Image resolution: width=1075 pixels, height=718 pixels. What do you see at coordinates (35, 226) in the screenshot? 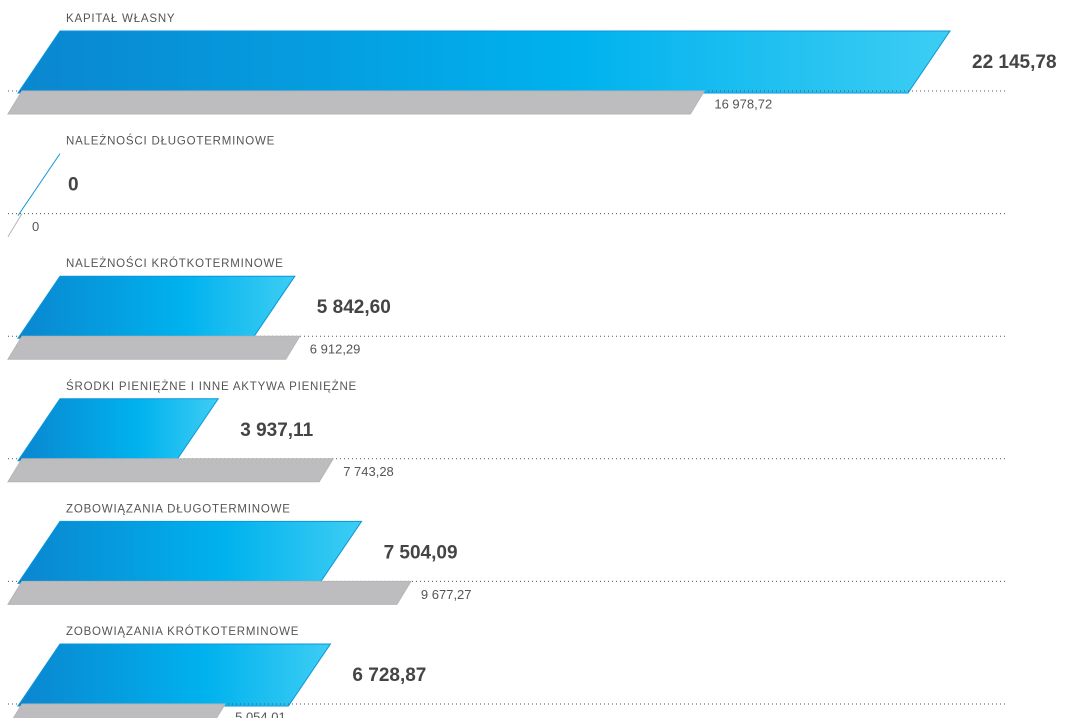
I see `value-label-previous: 0` at bounding box center [35, 226].